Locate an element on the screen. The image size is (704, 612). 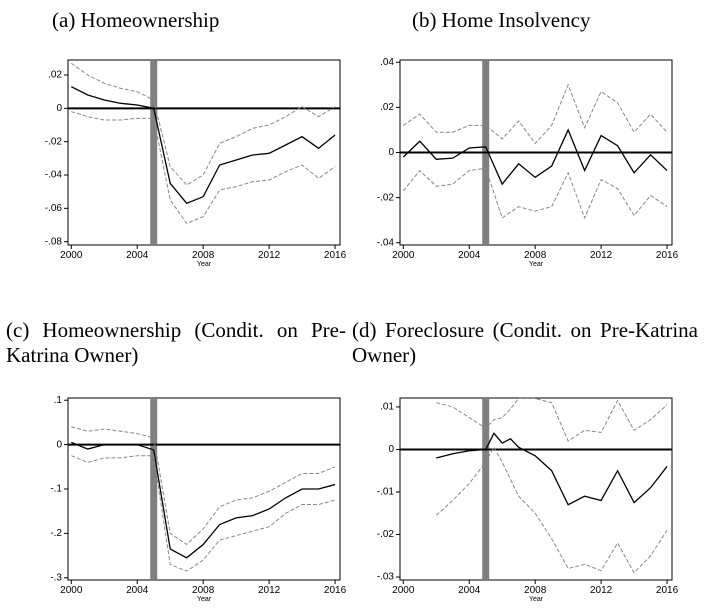
y-tick-label: -.08 is located at coordinates (54, 241).